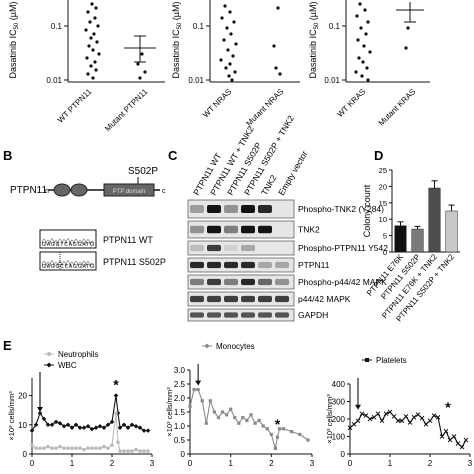 Image resolution: width=474 pixels, height=474 pixels. I want to click on x-category-label: WT KRAS, so click(351, 103).